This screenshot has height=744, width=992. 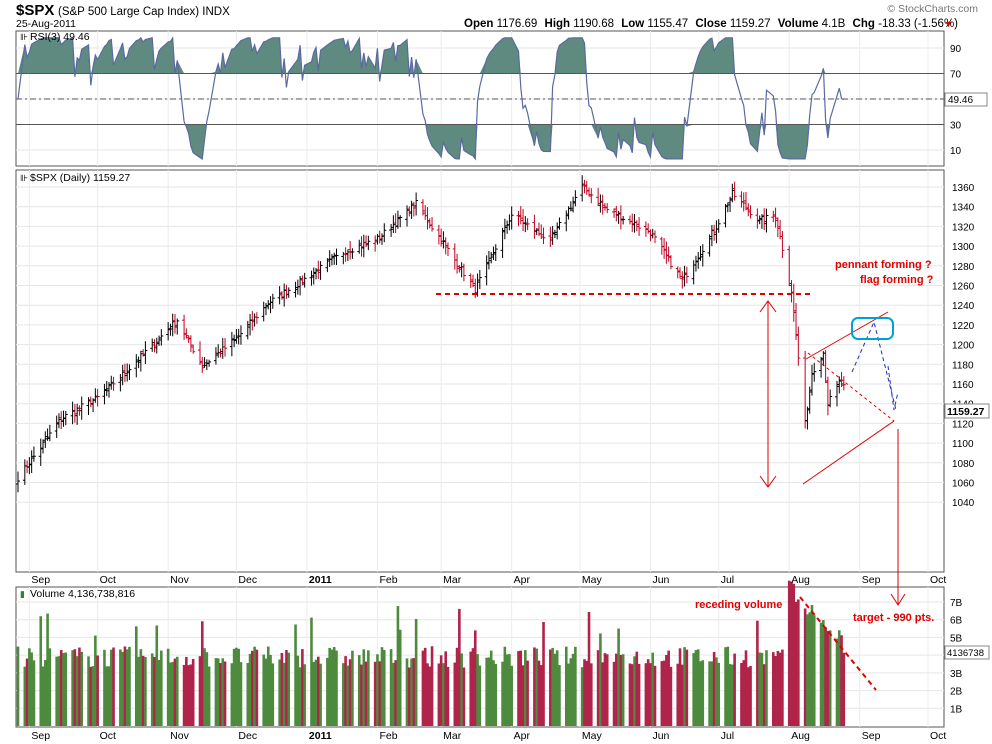 I want to click on month-label: Mar, so click(x=452, y=580).